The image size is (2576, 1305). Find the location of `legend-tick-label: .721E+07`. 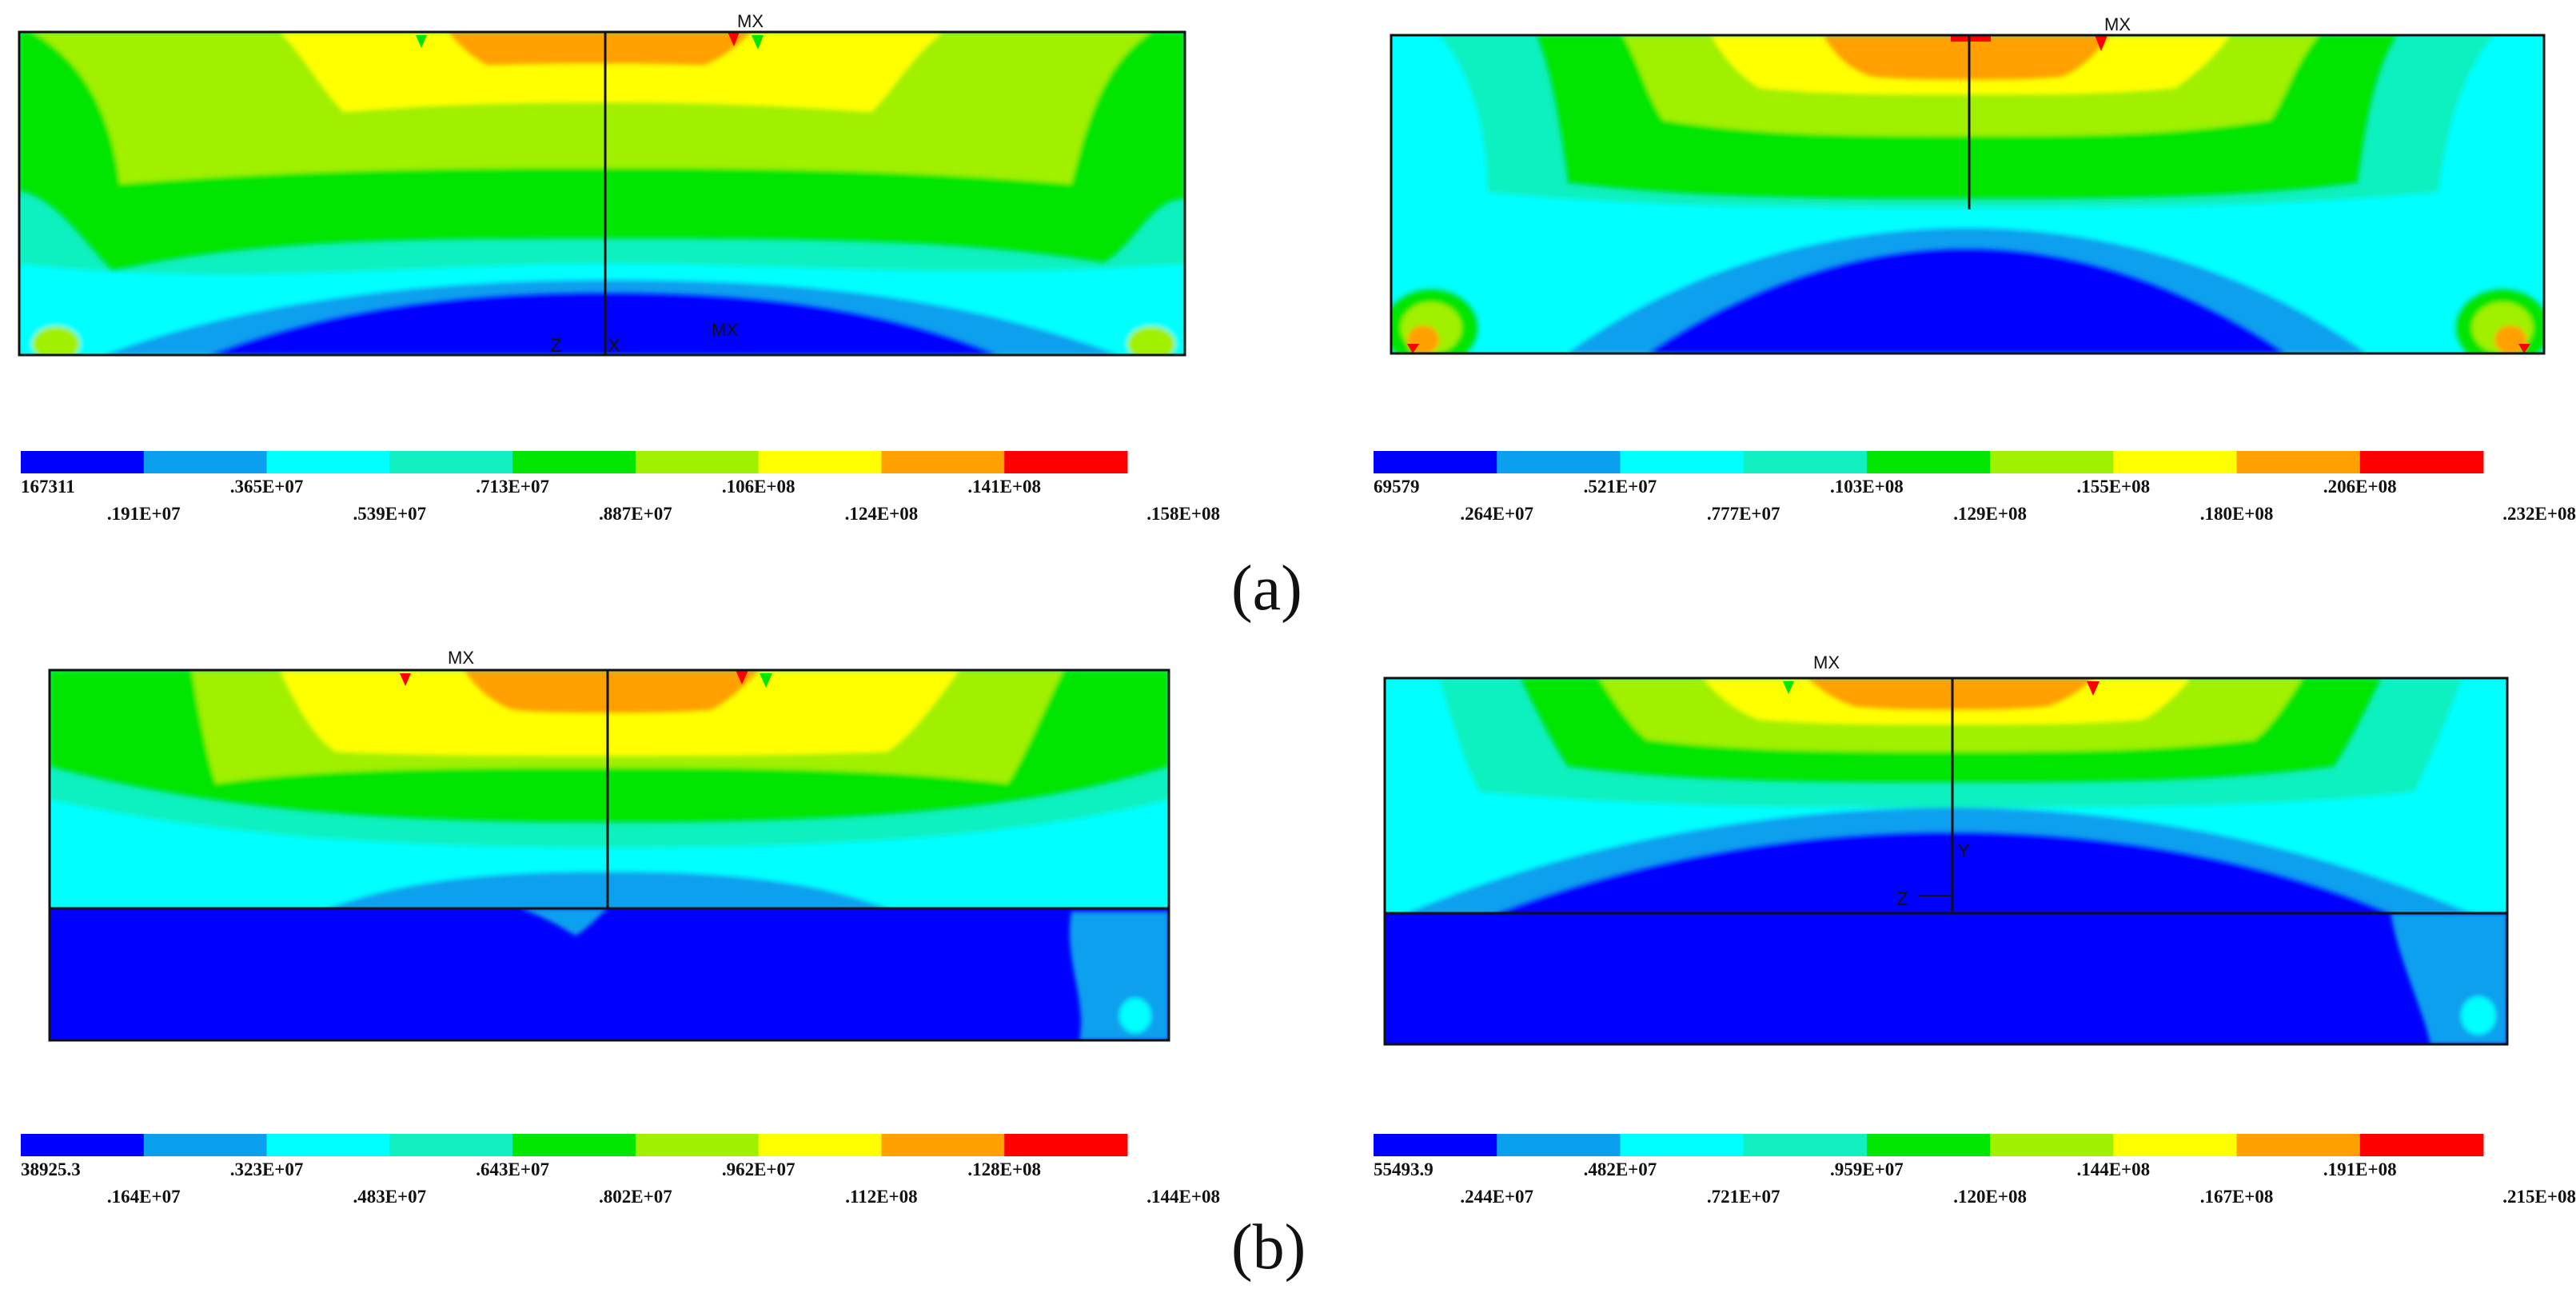

legend-tick-label: .721E+07 is located at coordinates (1743, 1197).